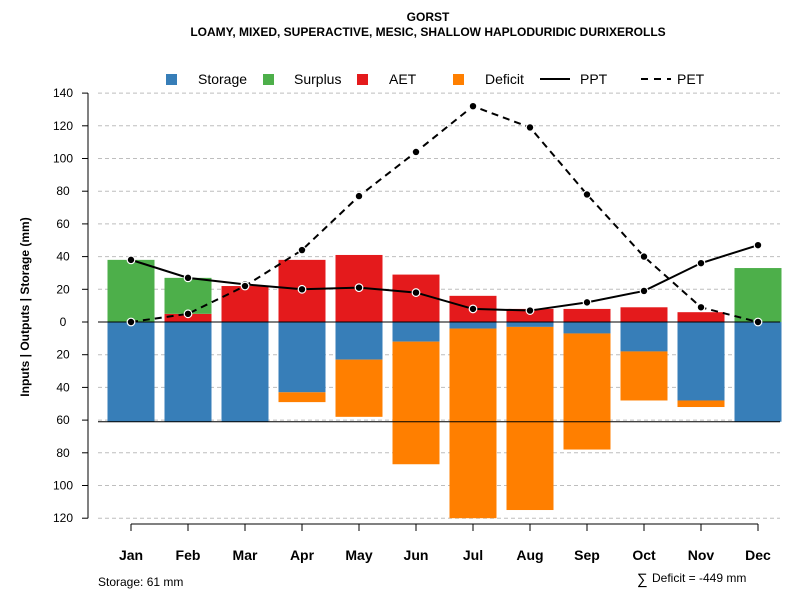  What do you see at coordinates (63, 191) in the screenshot?
I see `y-tick-label: 80` at bounding box center [63, 191].